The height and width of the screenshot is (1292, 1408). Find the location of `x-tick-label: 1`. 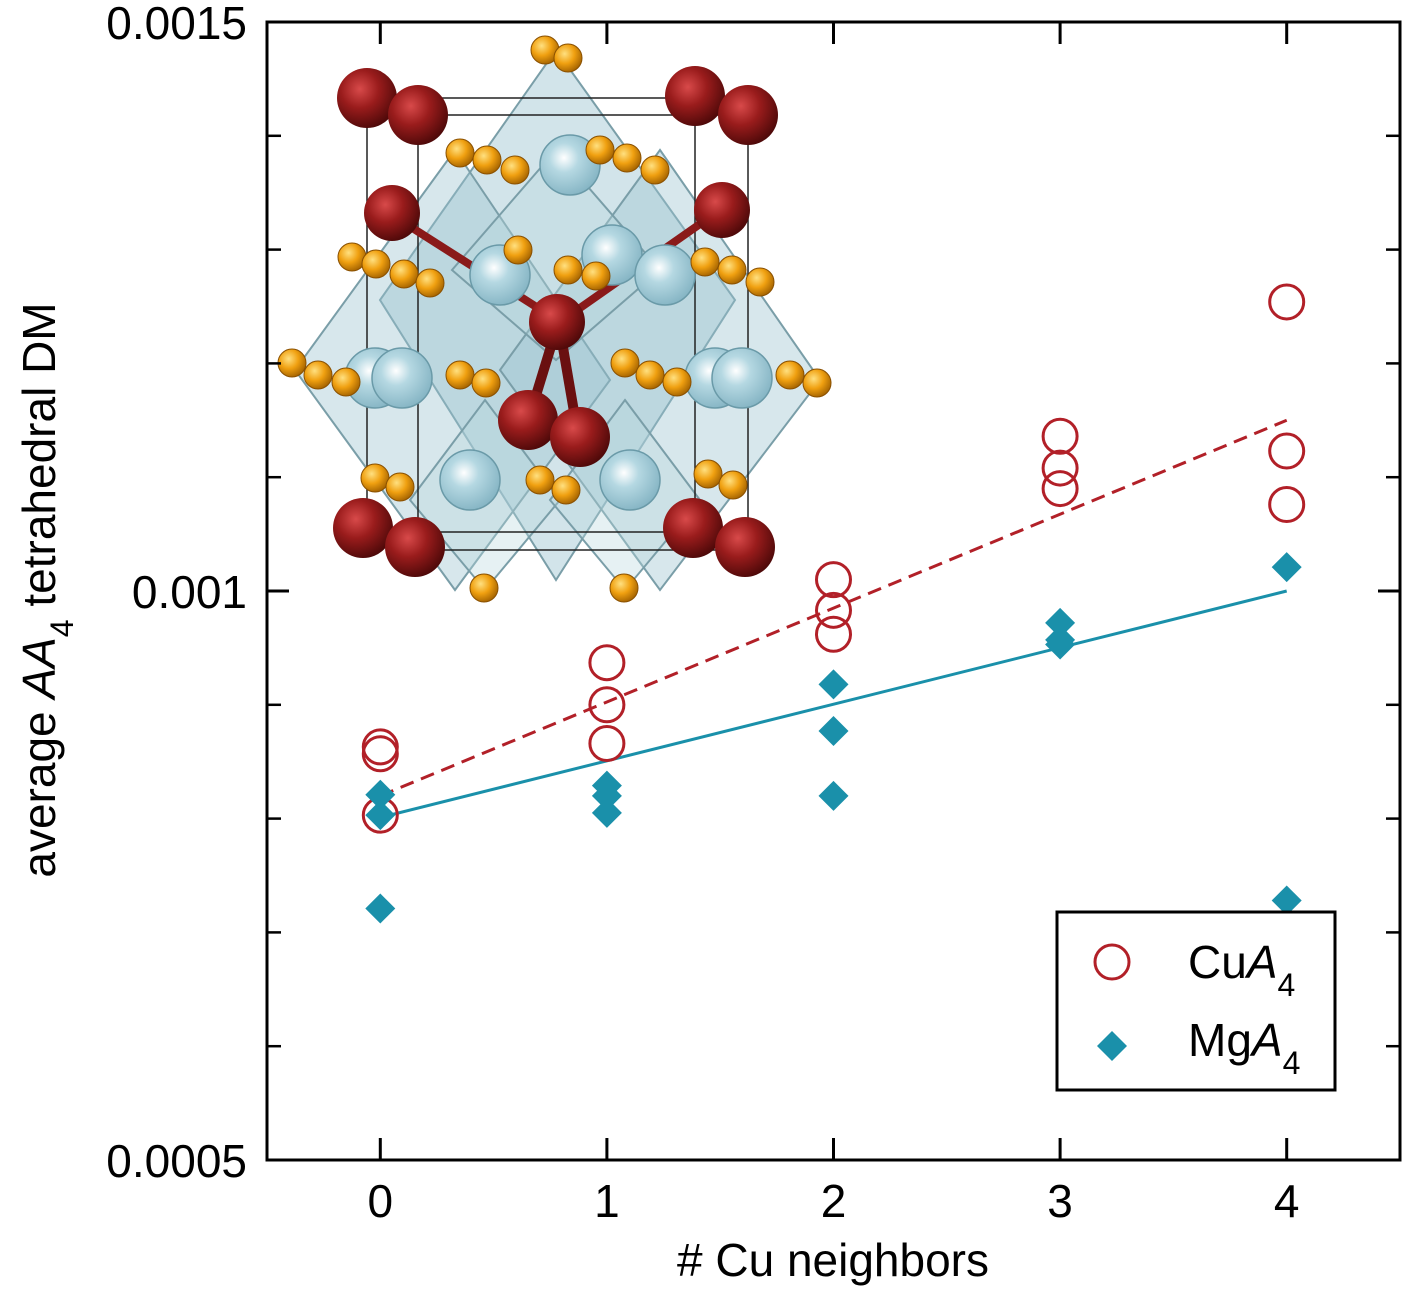

x-tick-label: 1 is located at coordinates (607, 1201).